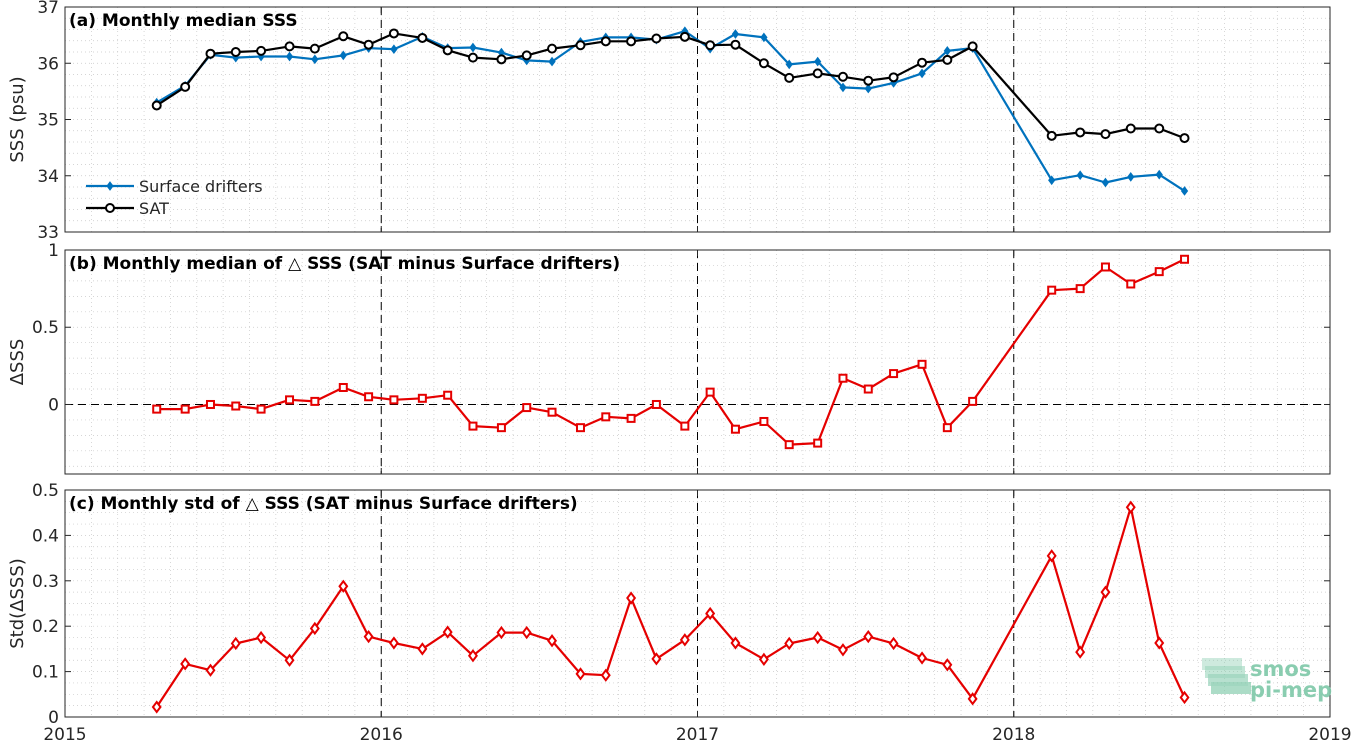 Image resolution: width=1356 pixels, height=745 pixels. Describe the element at coordinates (48, 64) in the screenshot. I see `y-tick-label: 36` at that location.